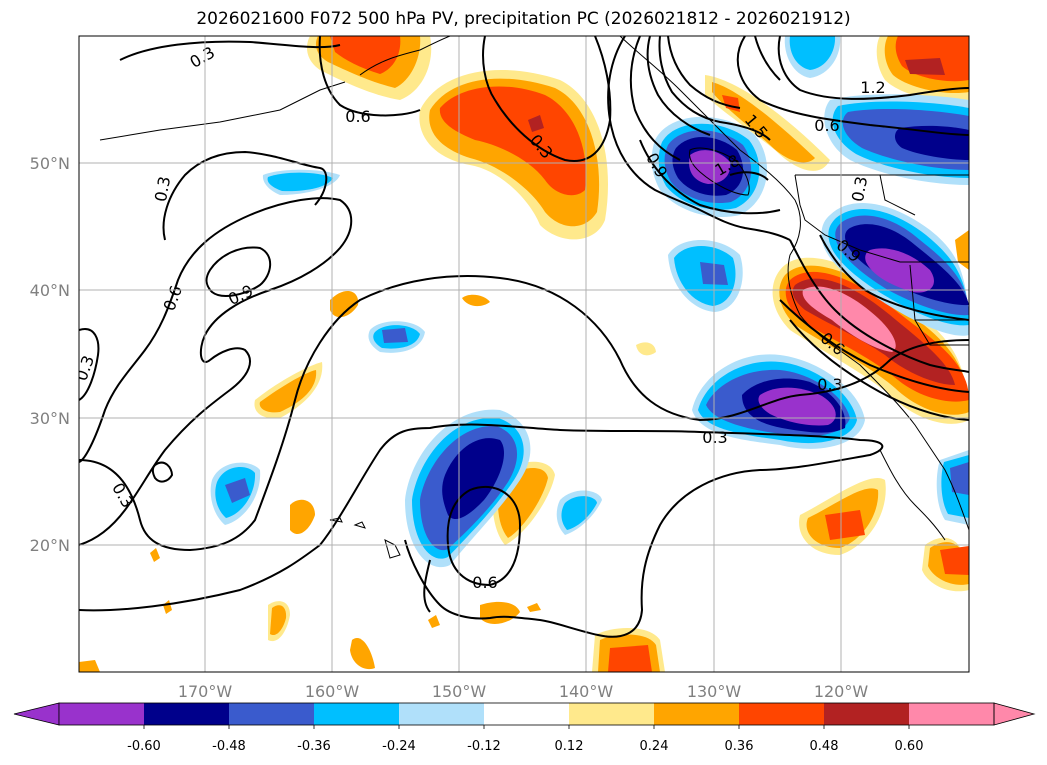 The image size is (1047, 765). Describe the element at coordinates (714, 691) in the screenshot. I see `lon-tick-label: 130°W` at that location.